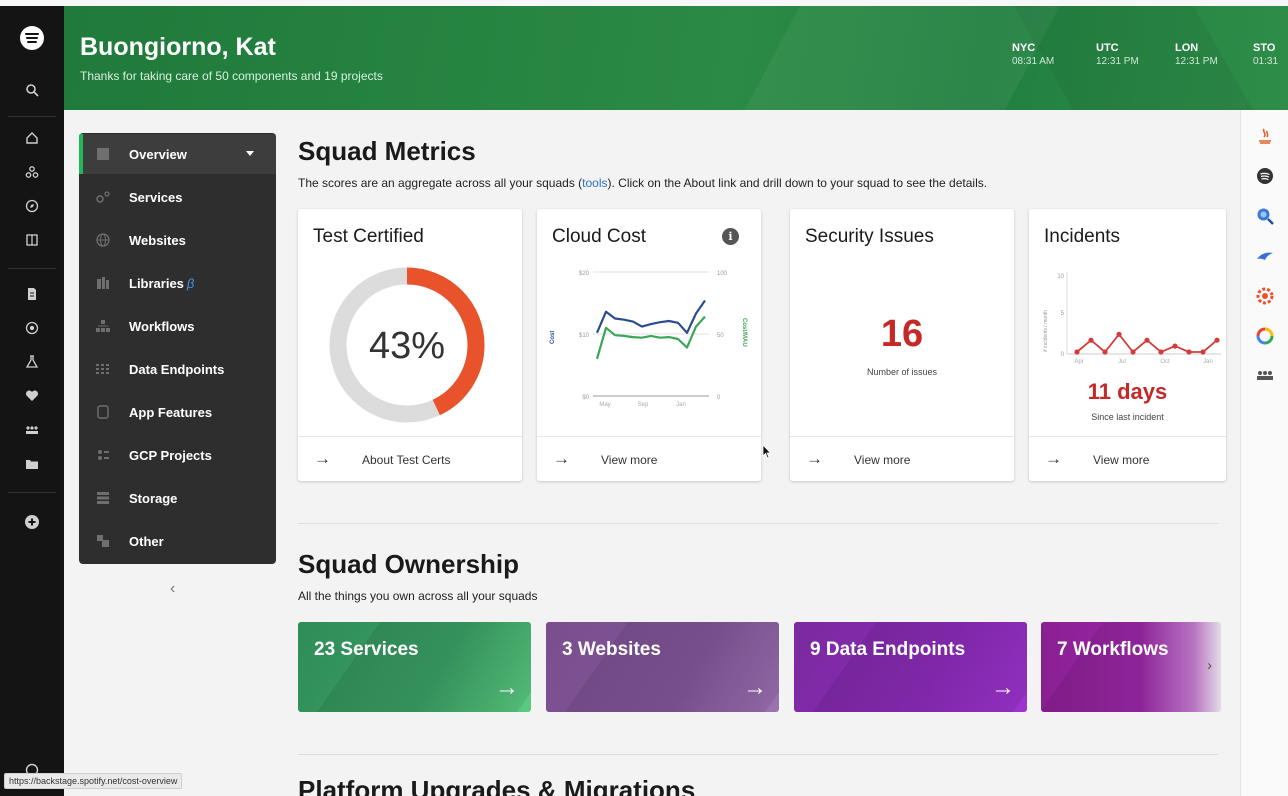 This screenshot has height=796, width=1288. I want to click on sidebar-item-label: App Features, so click(171, 412).